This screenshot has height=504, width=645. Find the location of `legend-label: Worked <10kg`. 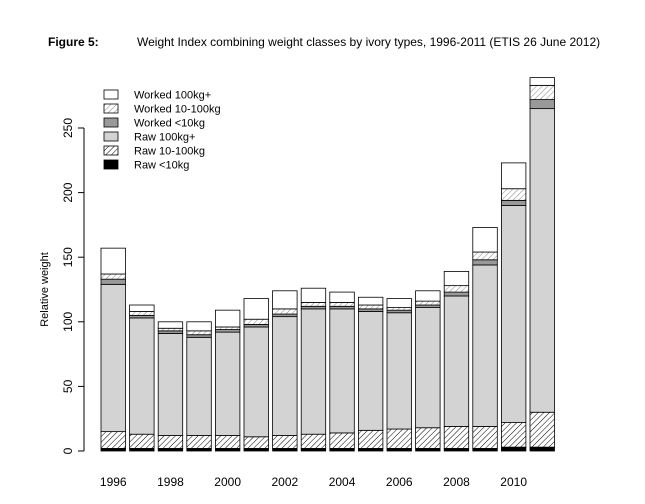

legend-label: Worked <10kg is located at coordinates (169, 124).